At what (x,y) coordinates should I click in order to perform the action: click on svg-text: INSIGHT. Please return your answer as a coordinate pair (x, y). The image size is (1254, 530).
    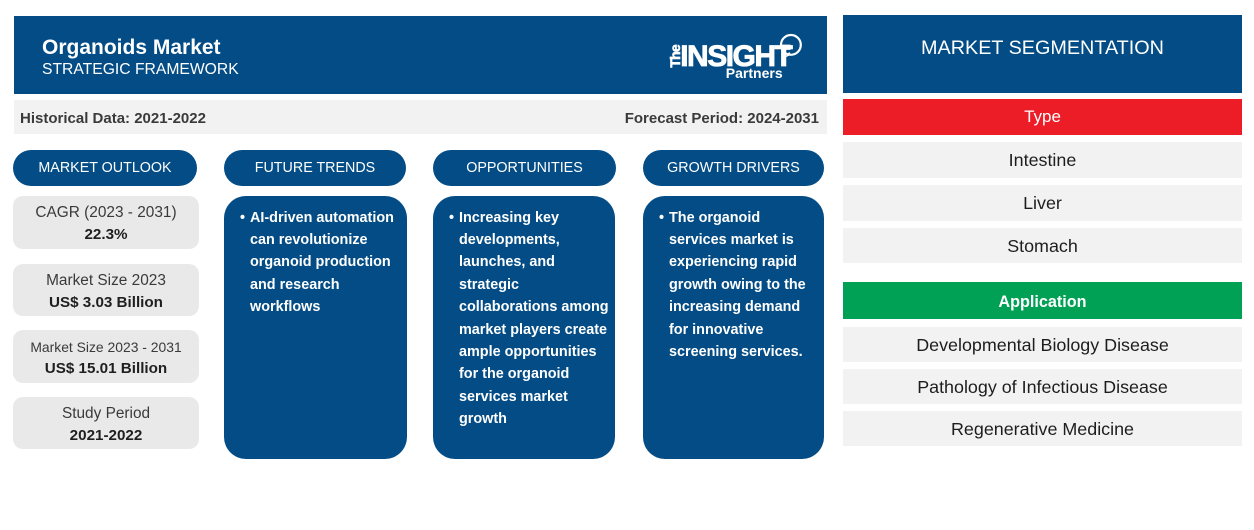
    Looking at the image, I should click on (736, 56).